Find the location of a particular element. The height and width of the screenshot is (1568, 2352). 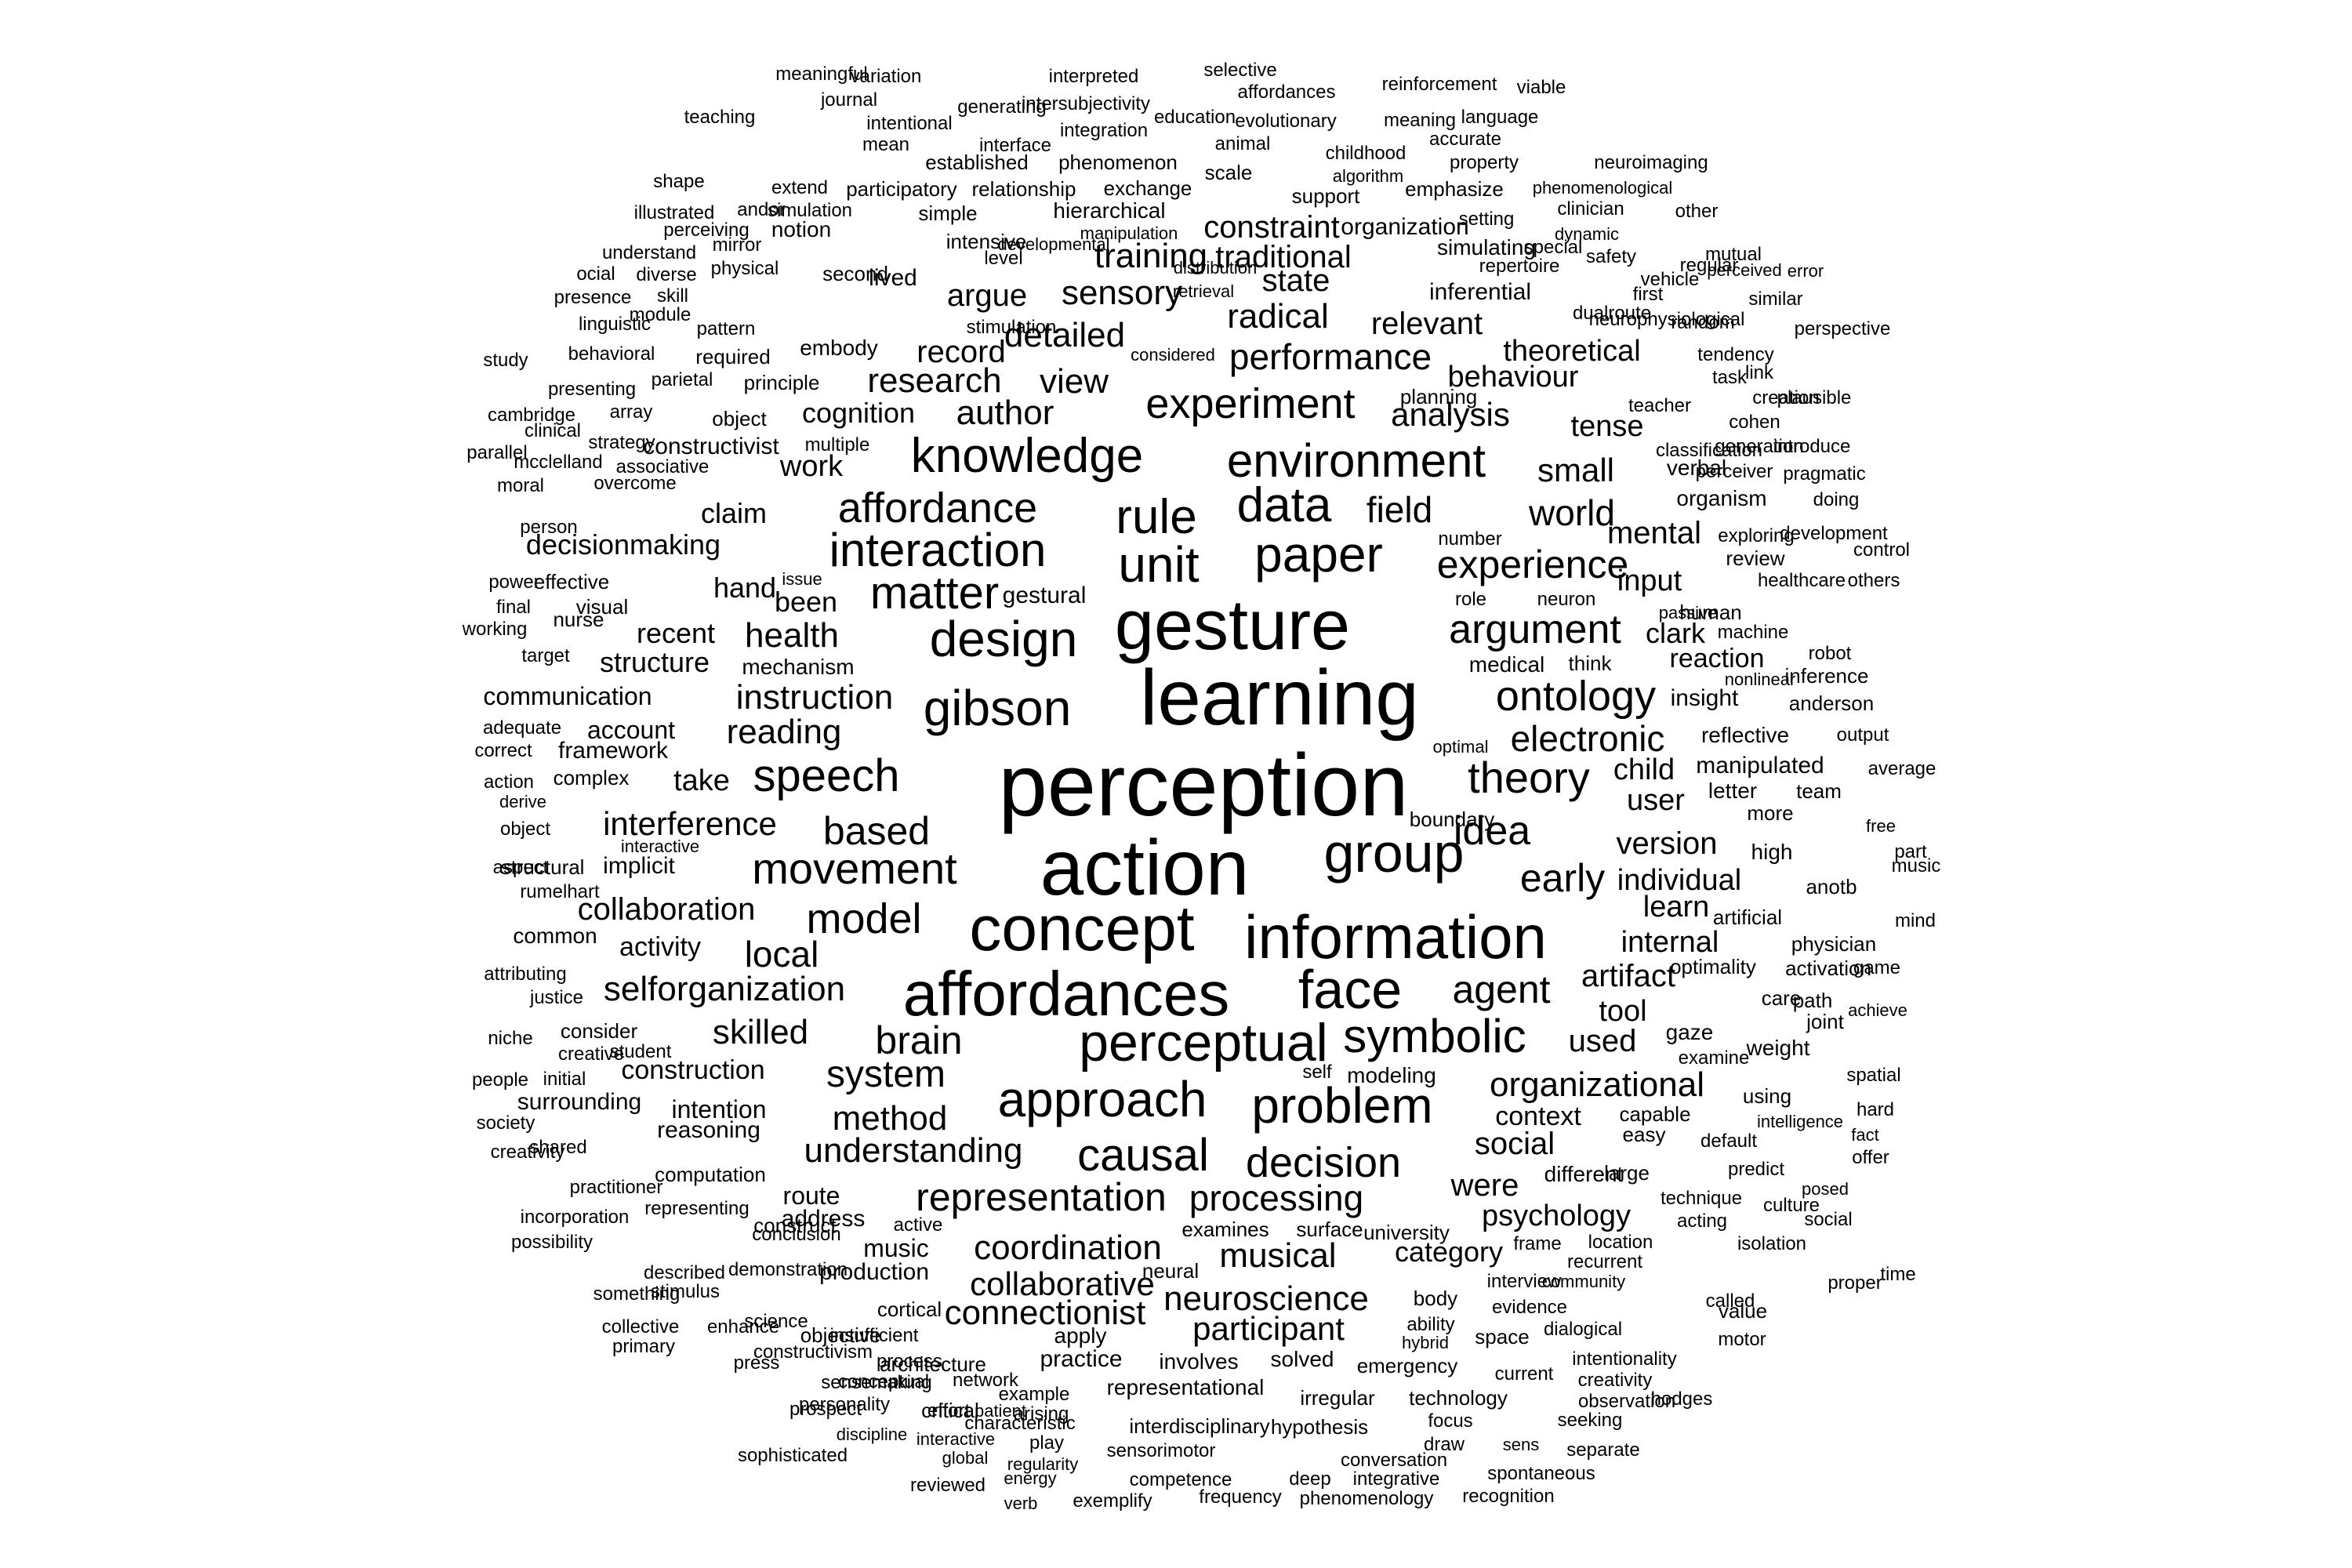

cloud-word: verb is located at coordinates (1021, 1503).